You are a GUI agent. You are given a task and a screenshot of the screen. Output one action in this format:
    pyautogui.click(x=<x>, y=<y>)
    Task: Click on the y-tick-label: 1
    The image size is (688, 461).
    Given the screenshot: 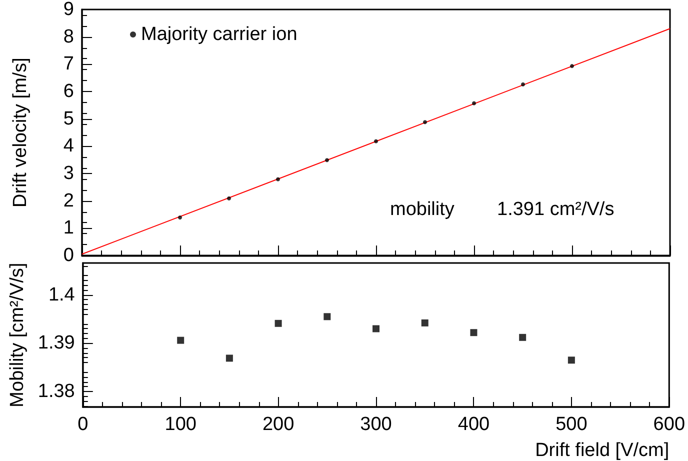 What is the action you would take?
    pyautogui.click(x=68, y=228)
    